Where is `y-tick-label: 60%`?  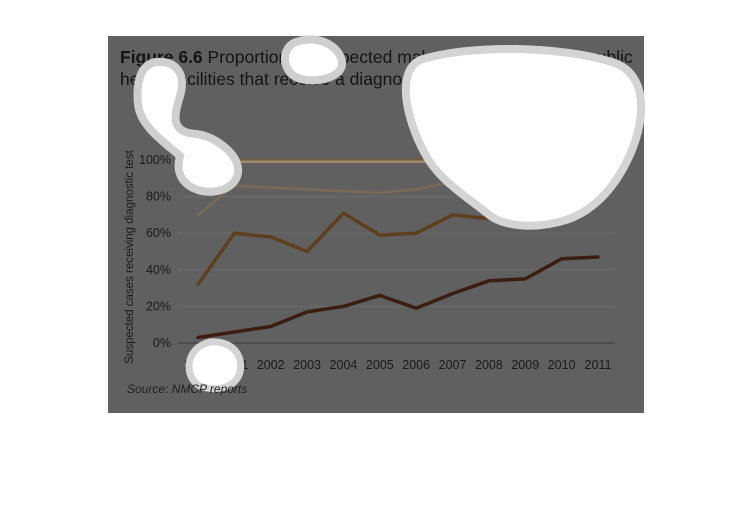 y-tick-label: 60% is located at coordinates (158, 233).